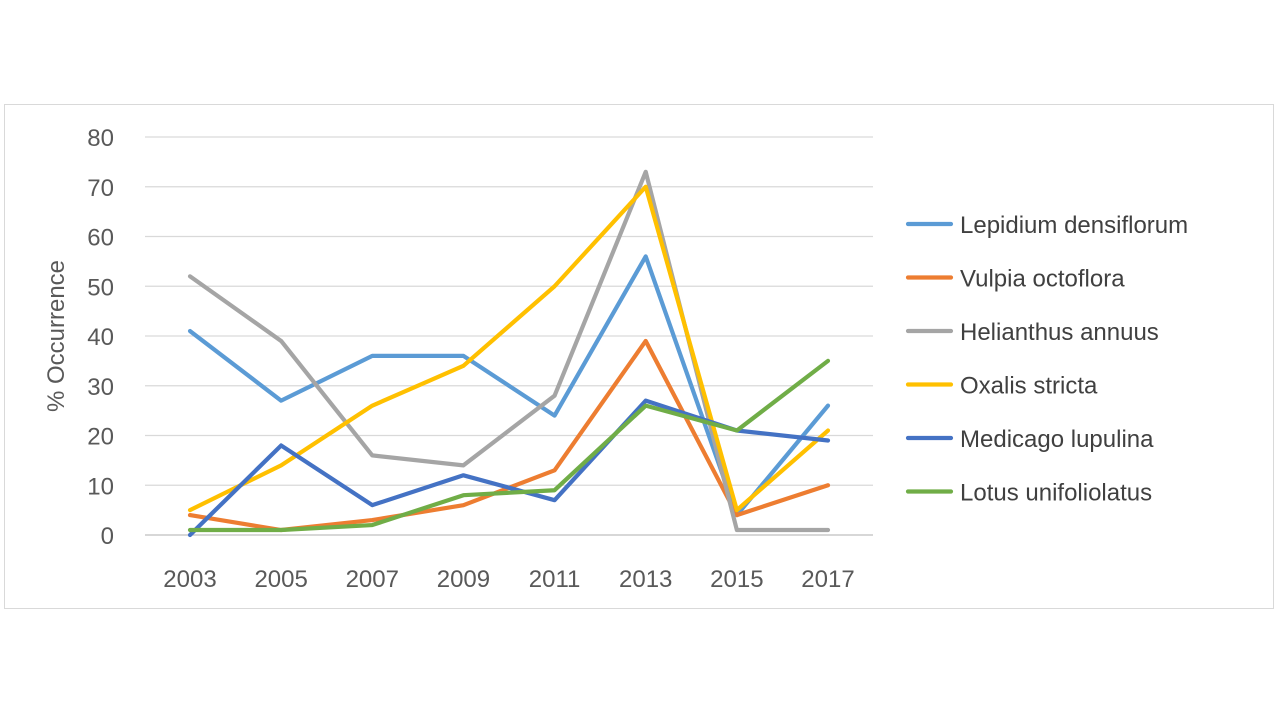 The image size is (1280, 720). I want to click on y-tick-label: 70, so click(100, 188).